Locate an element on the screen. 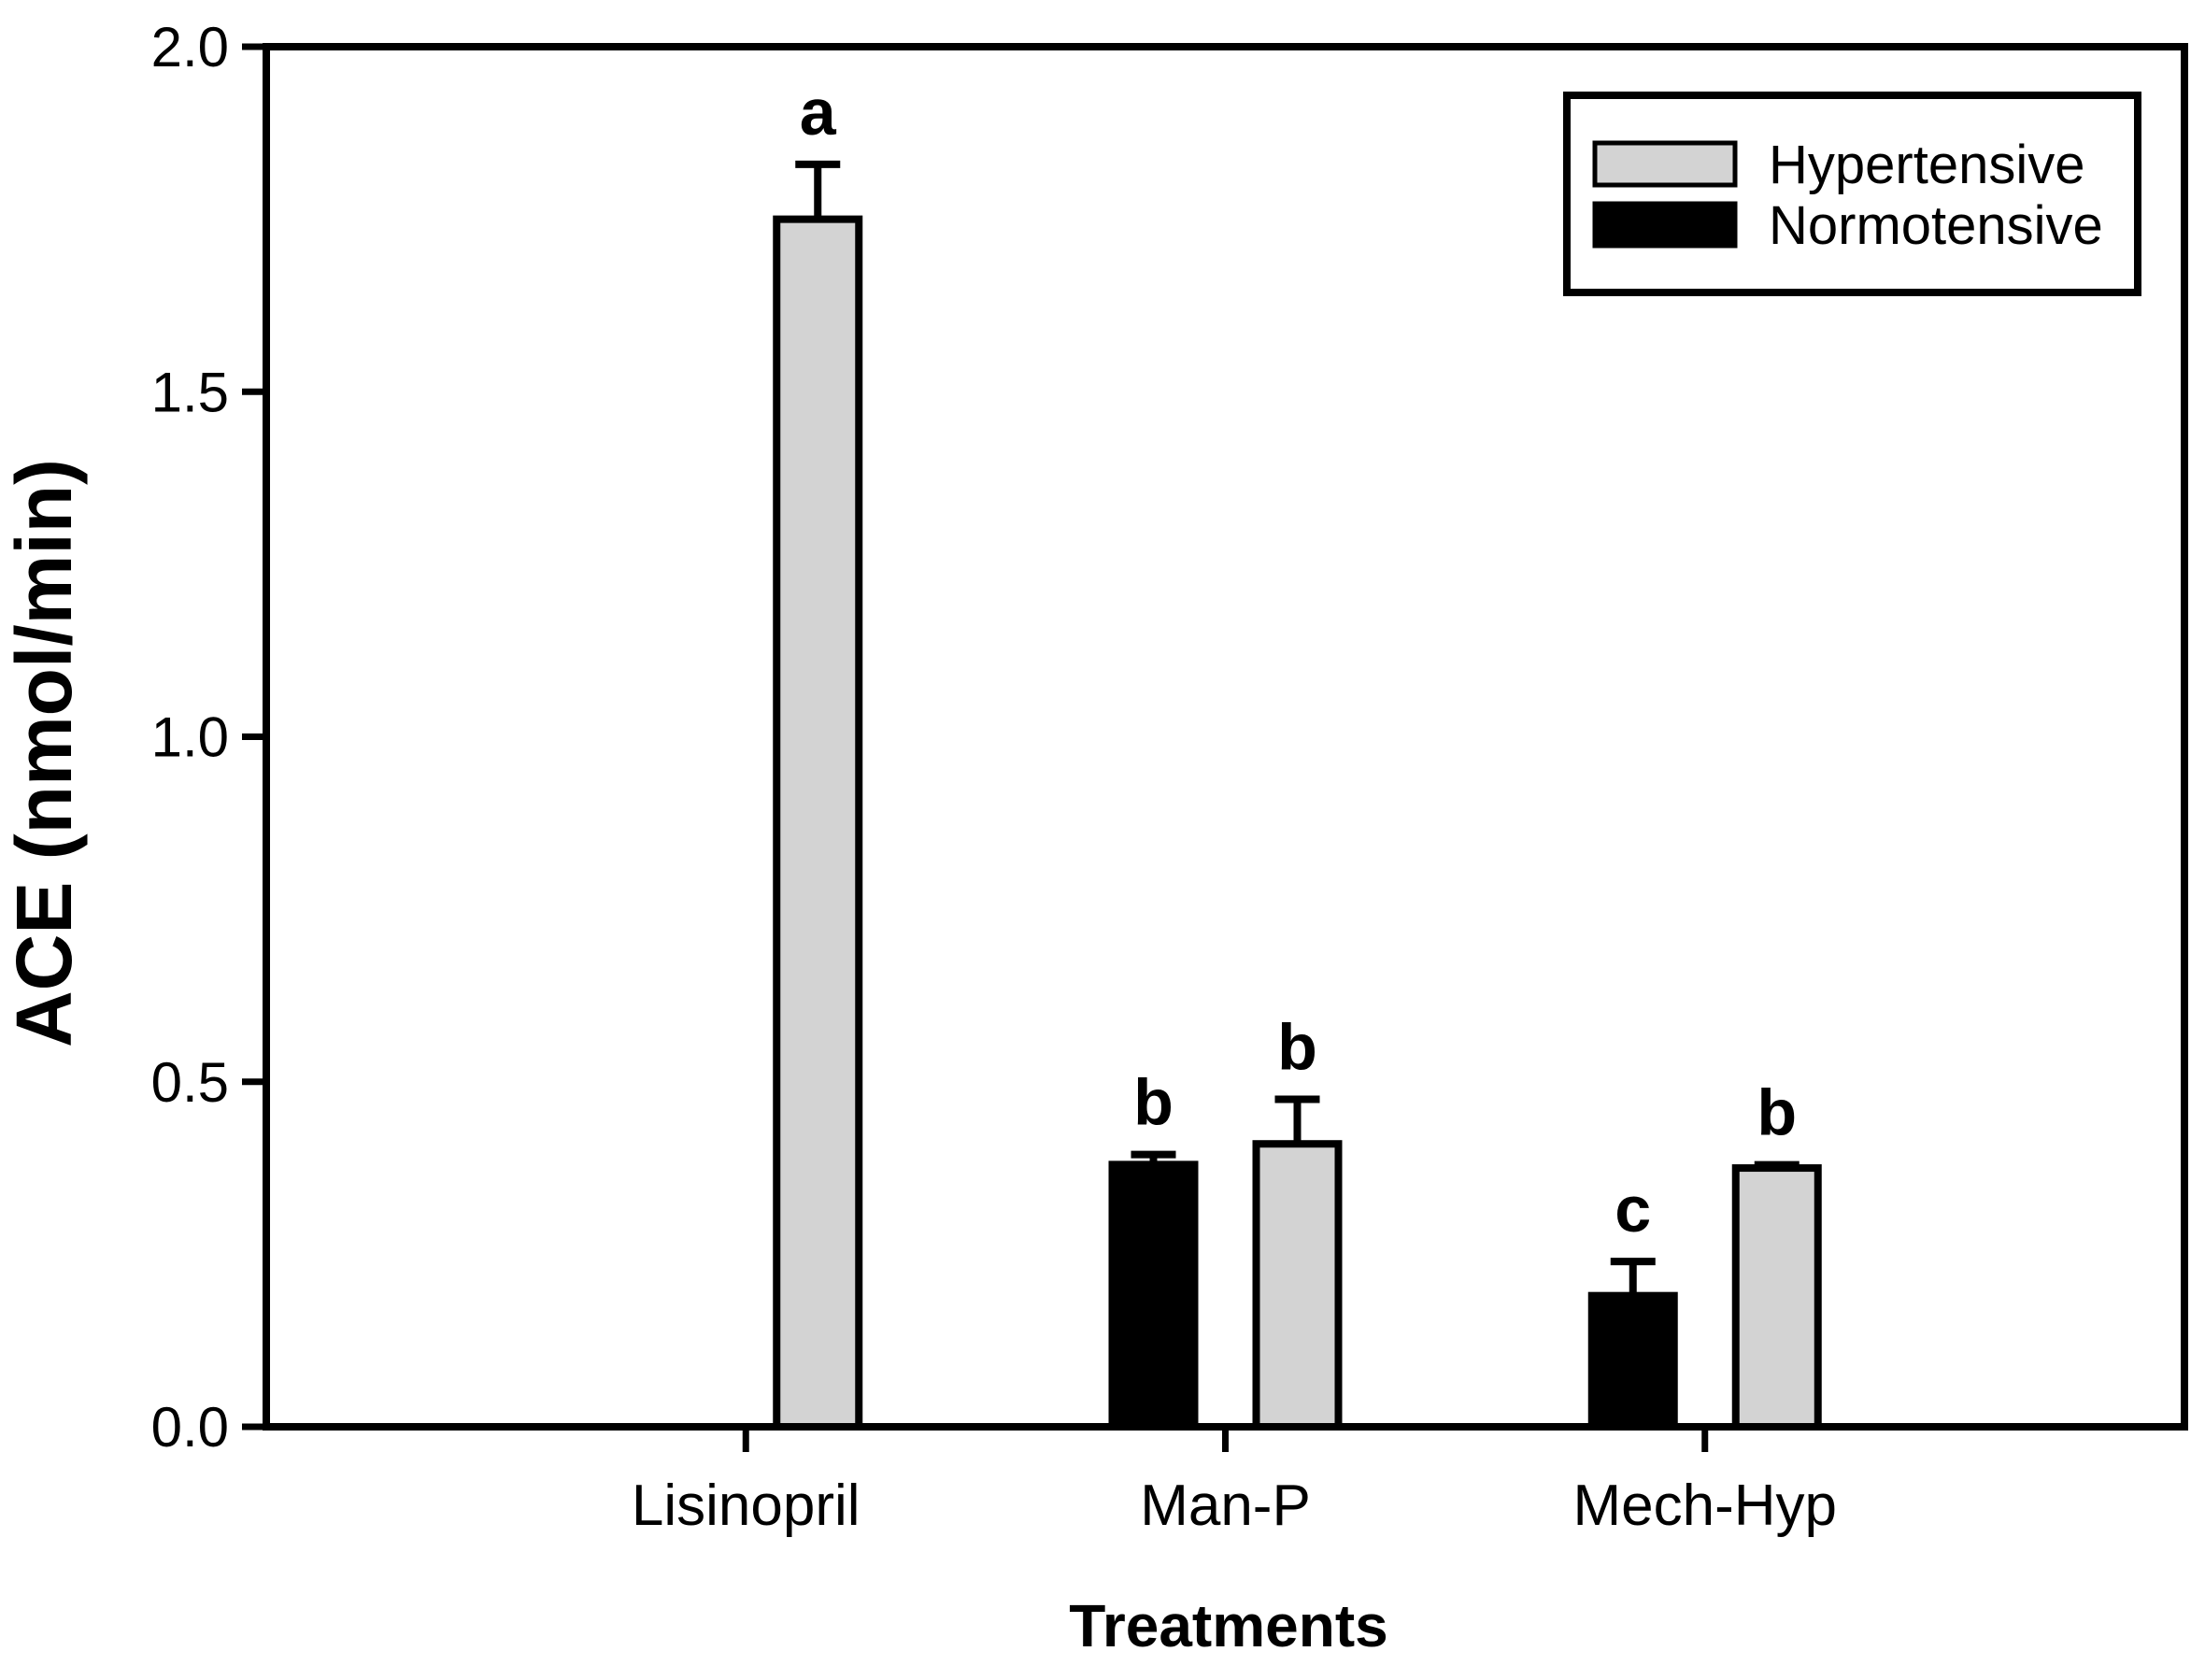  bar-normotensive-man-p is located at coordinates (1153, 1295).